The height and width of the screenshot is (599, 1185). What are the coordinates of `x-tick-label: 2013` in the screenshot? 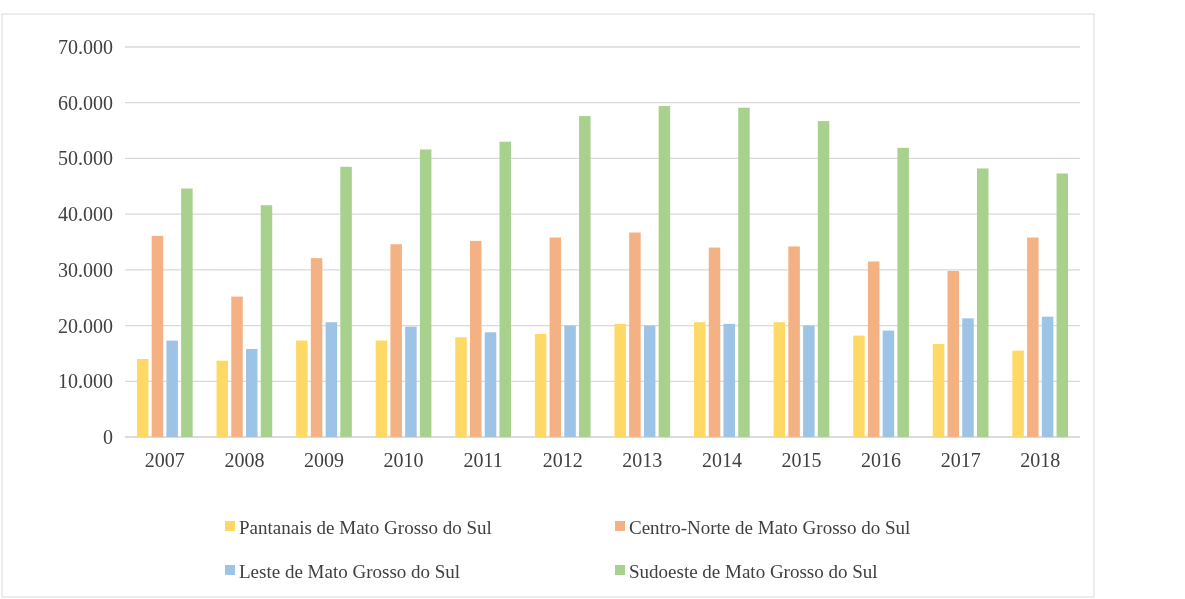 It's located at (642, 460).